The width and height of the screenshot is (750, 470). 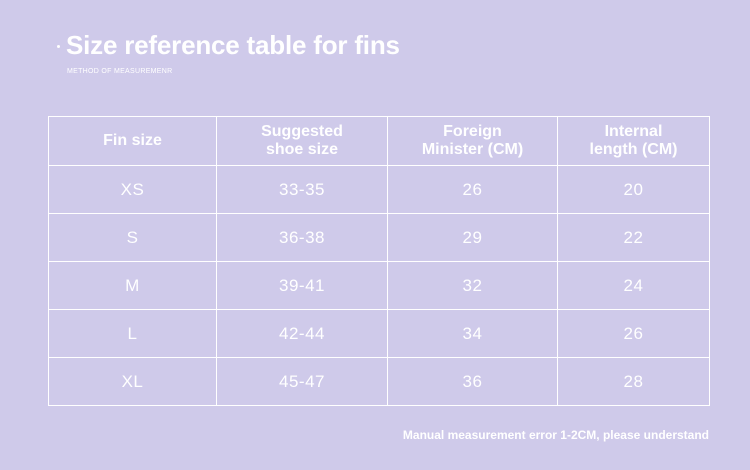 What do you see at coordinates (302, 285) in the screenshot?
I see `cell-shoe-size: 39-41` at bounding box center [302, 285].